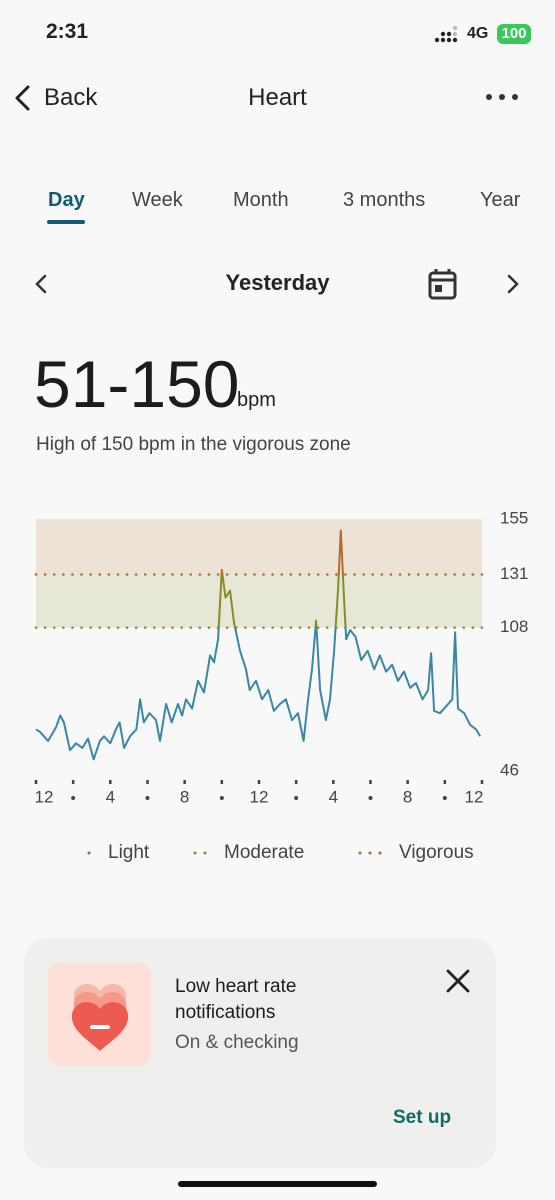 The image size is (555, 1200). Describe the element at coordinates (193, 444) in the screenshot. I see `summary-text: High of 150 bpm in the vigorous zone` at that location.